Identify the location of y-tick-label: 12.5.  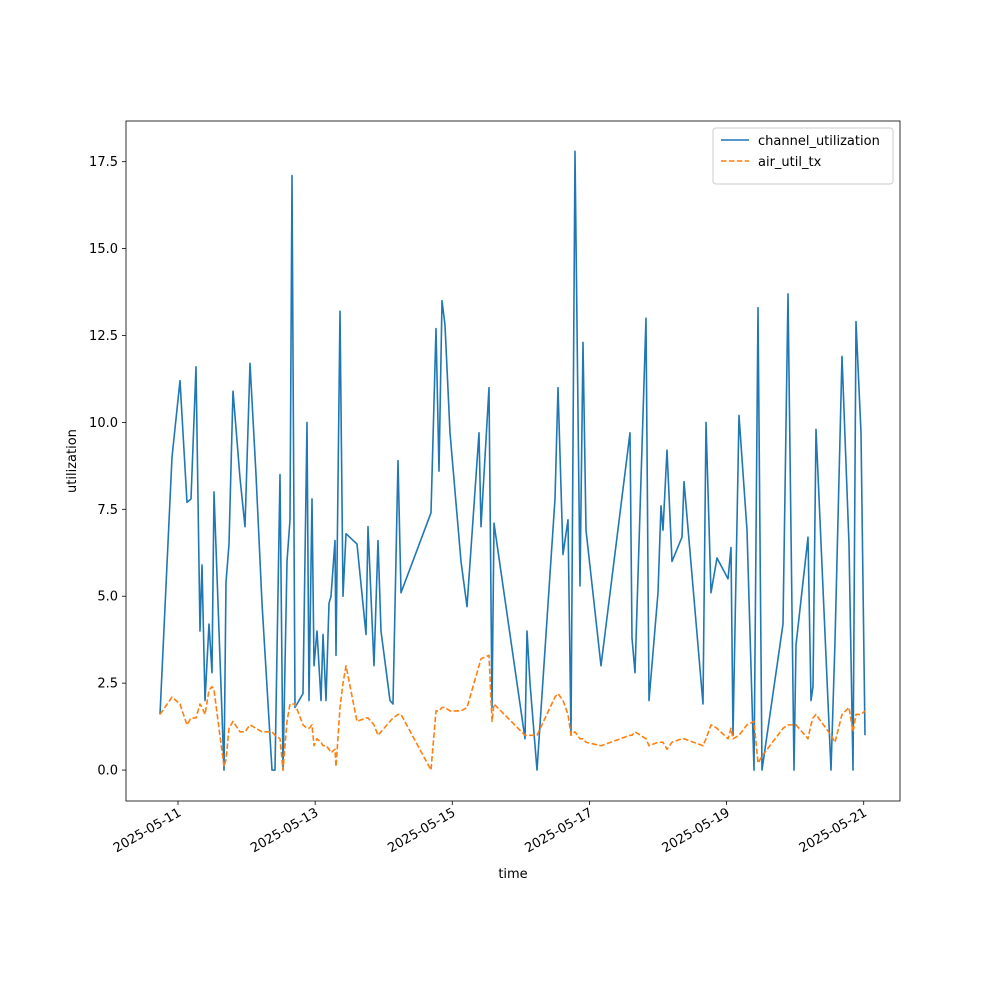
(103, 336).